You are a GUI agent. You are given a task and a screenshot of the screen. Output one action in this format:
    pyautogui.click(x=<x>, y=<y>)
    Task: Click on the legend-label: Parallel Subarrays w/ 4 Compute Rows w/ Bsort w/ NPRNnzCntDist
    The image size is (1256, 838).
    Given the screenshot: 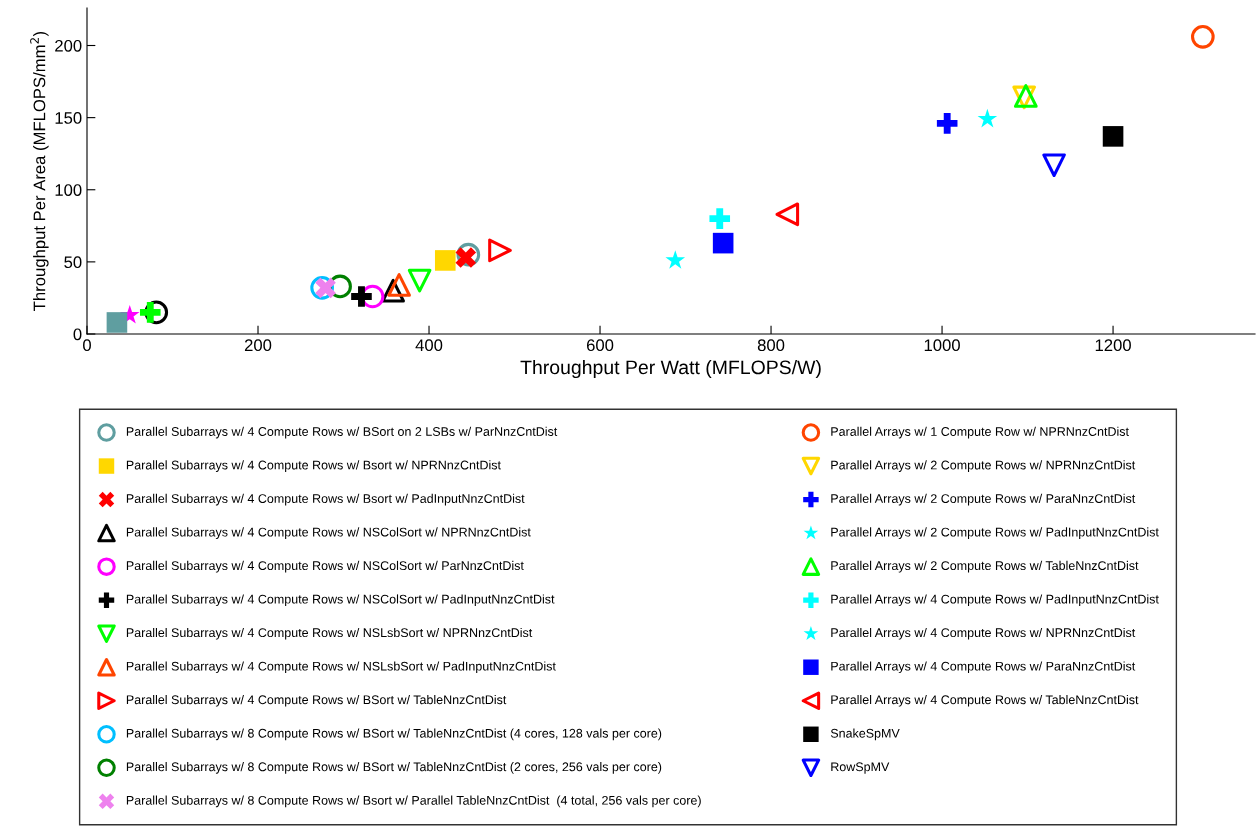 What is the action you would take?
    pyautogui.click(x=313, y=466)
    